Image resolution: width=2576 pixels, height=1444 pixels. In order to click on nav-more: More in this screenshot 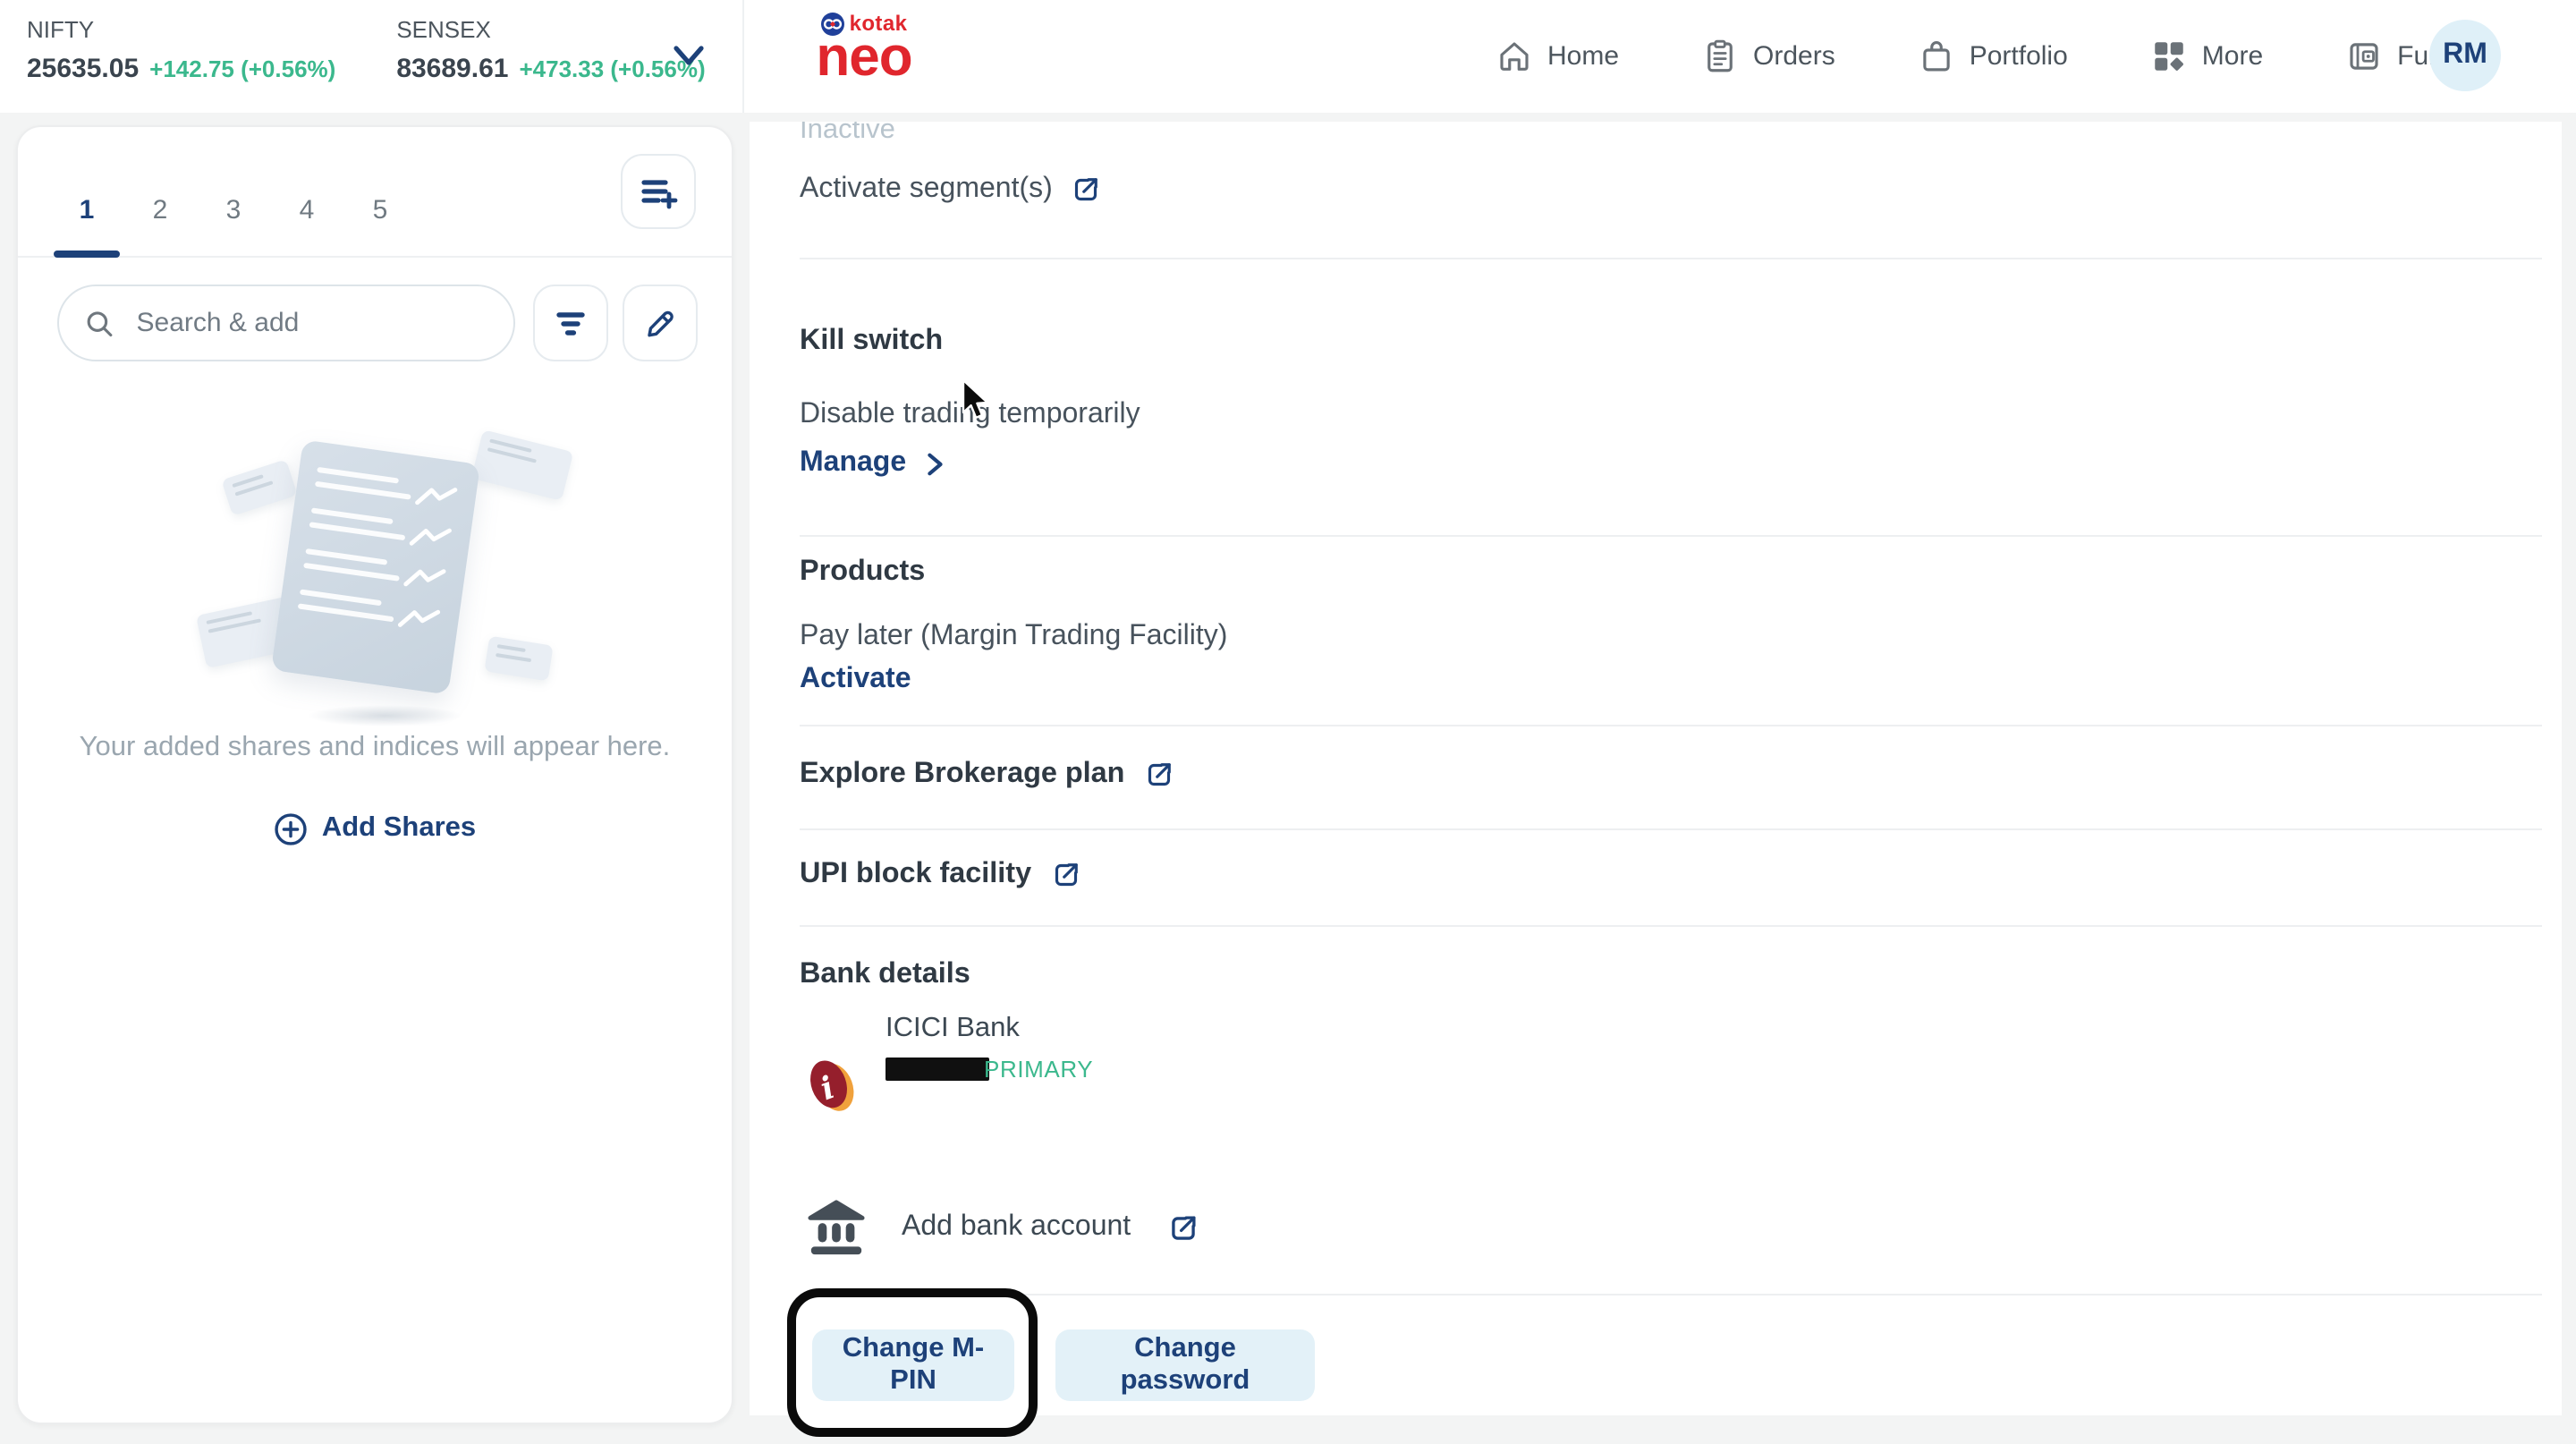, I will do `click(2206, 56)`.